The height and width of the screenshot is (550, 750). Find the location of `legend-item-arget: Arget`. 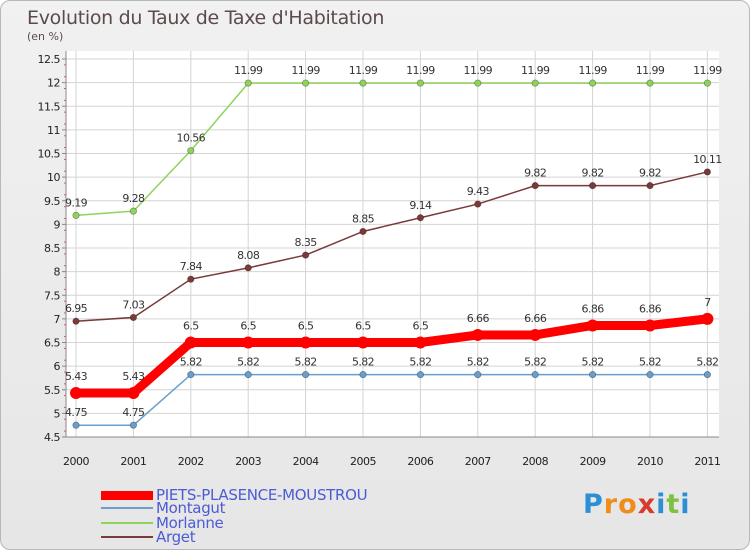

legend-item-arget: Arget is located at coordinates (148, 537).